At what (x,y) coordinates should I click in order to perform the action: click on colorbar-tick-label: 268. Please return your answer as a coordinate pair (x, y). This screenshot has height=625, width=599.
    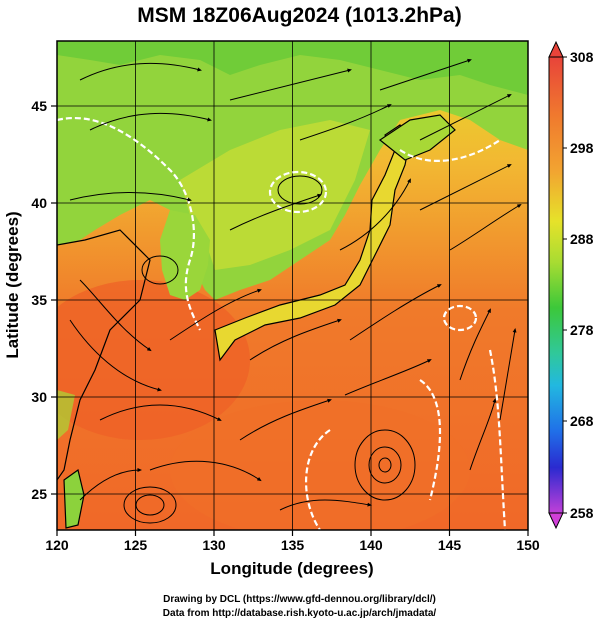
    Looking at the image, I should click on (582, 421).